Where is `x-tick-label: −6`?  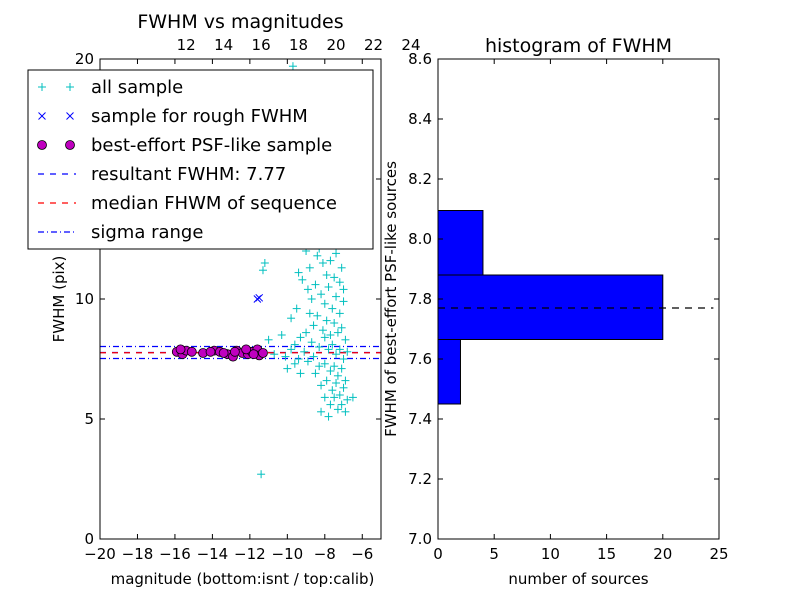
x-tick-label: −6 is located at coordinates (362, 554).